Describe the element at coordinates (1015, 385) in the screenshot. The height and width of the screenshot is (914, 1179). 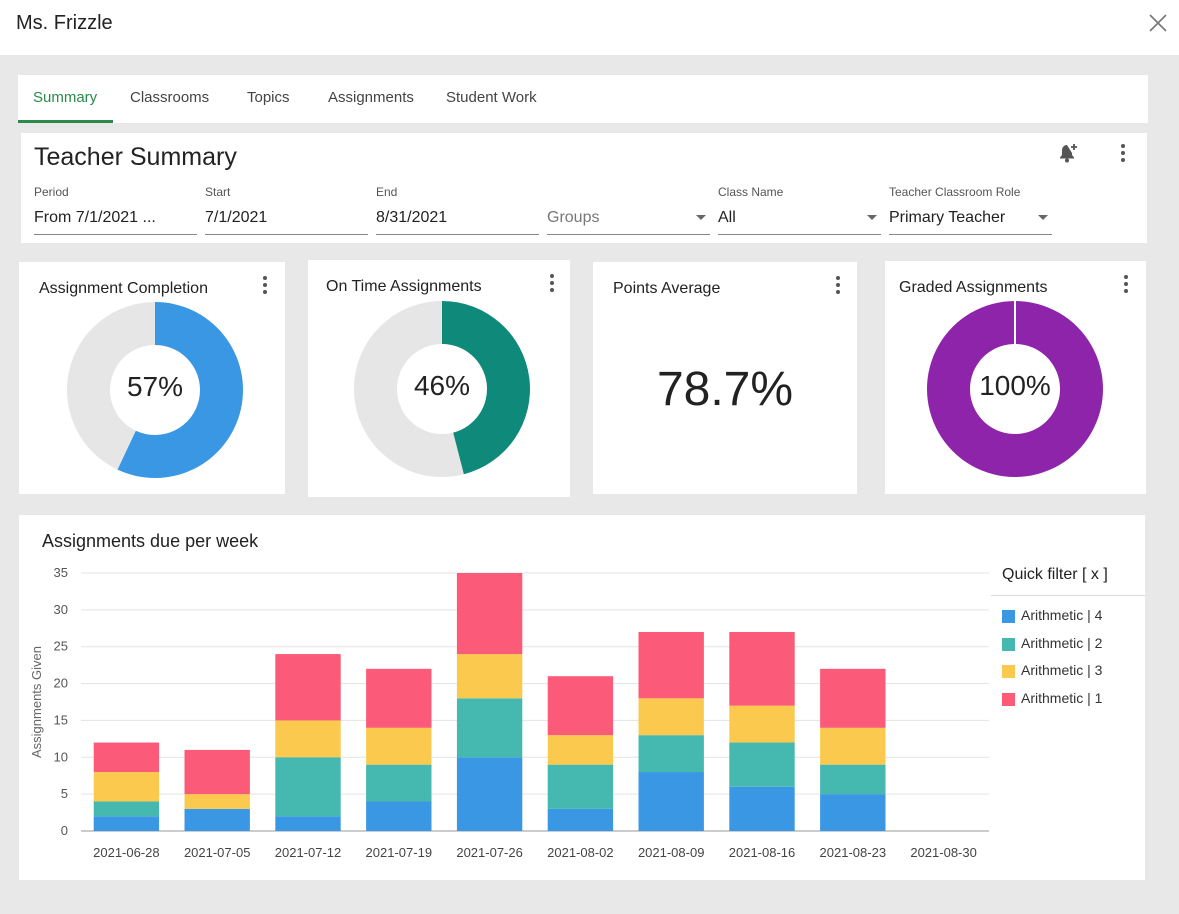
I see `graded-percent: 100%` at that location.